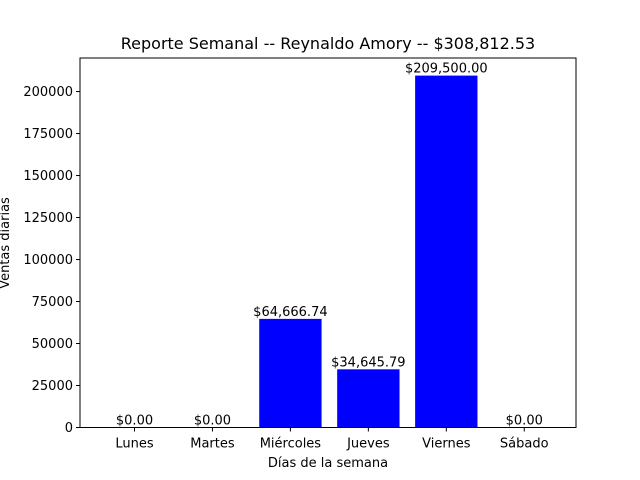 Image resolution: width=640 pixels, height=480 pixels. Describe the element at coordinates (52, 302) in the screenshot. I see `y-tick-label: 75000` at that location.